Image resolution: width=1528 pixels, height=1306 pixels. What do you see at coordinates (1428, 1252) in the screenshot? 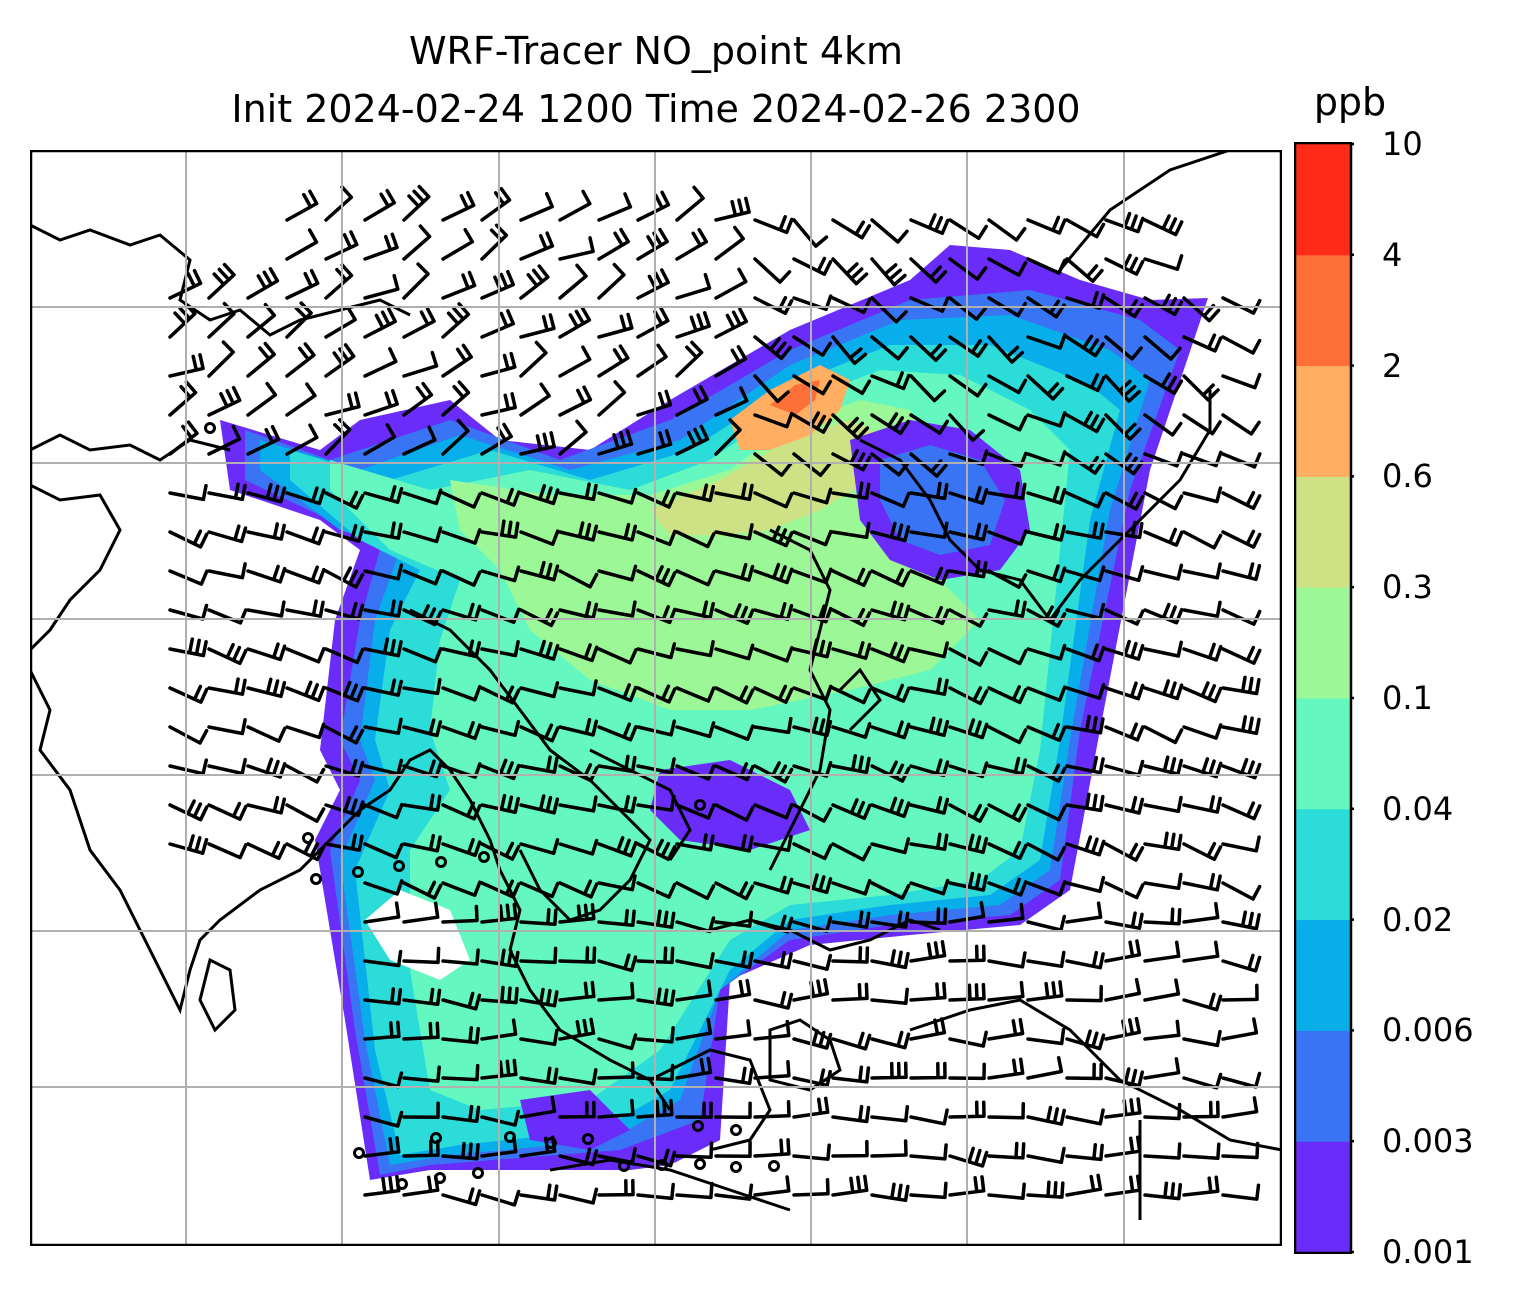
I see `colorbar-tick-label: 0.001` at bounding box center [1428, 1252].